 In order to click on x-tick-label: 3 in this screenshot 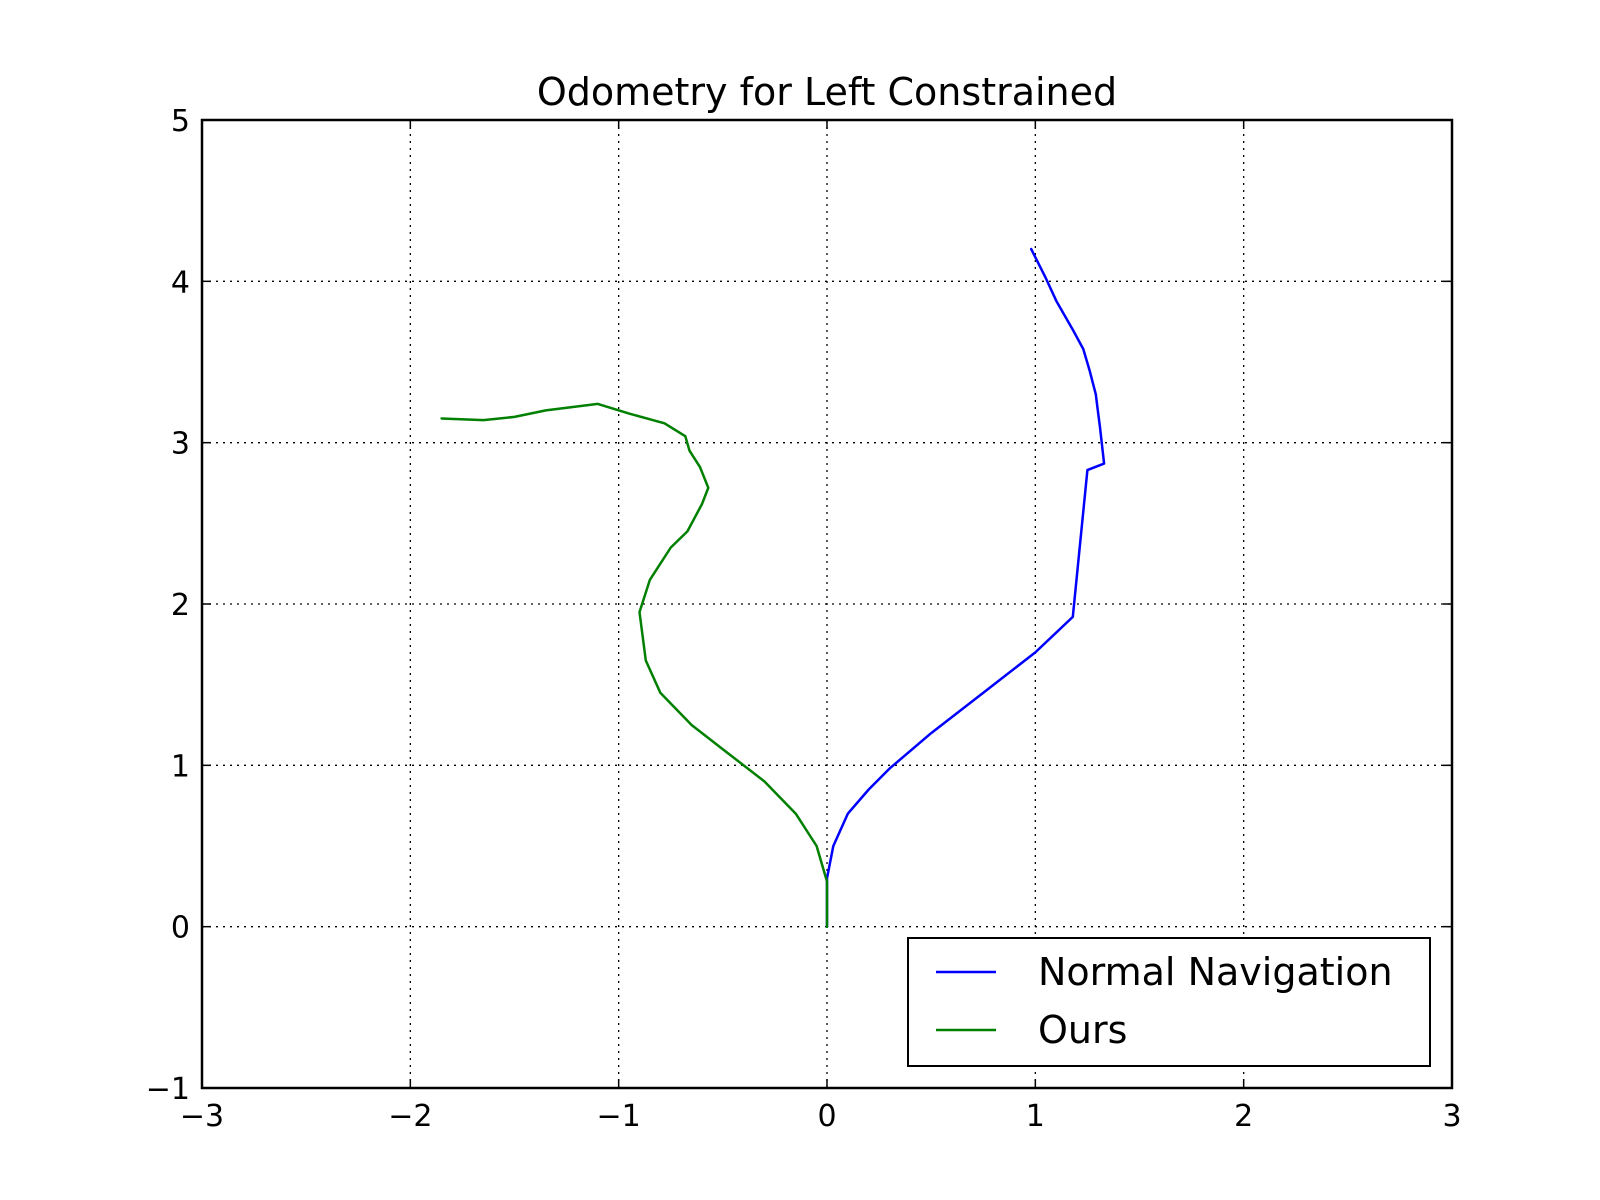, I will do `click(1451, 1116)`.